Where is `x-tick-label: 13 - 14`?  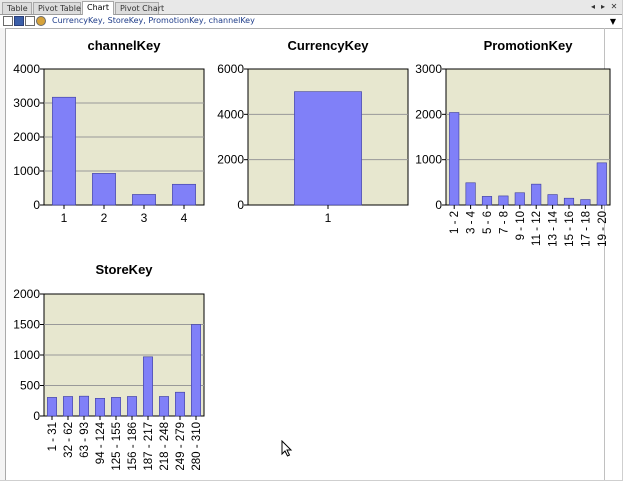 x-tick-label: 13 - 14 is located at coordinates (554, 228).